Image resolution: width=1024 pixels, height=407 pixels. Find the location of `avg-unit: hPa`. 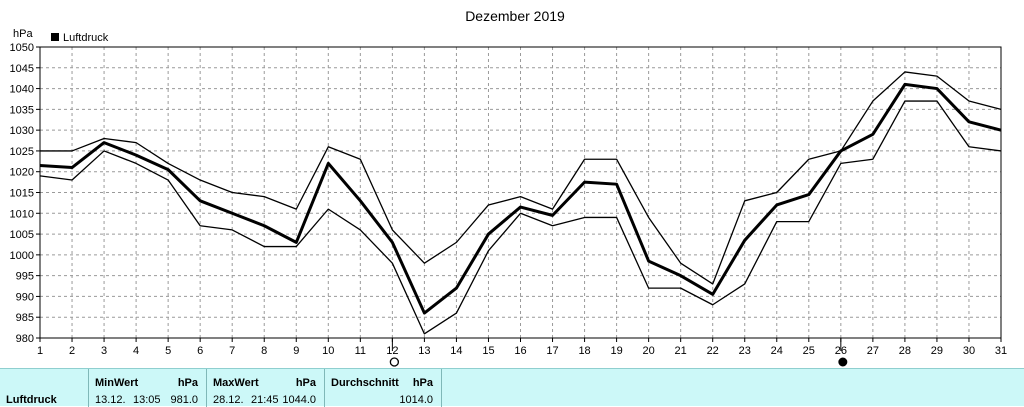

avg-unit: hPa is located at coordinates (422, 383).